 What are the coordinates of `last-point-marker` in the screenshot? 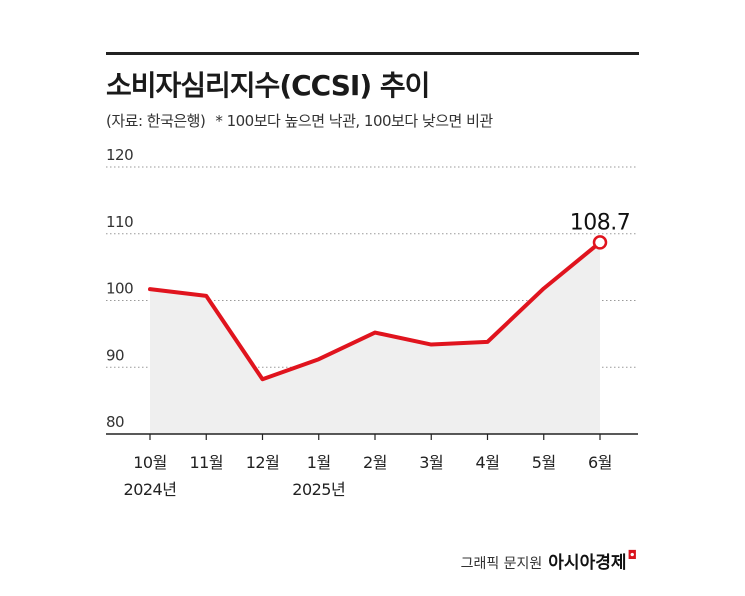 It's located at (600, 242).